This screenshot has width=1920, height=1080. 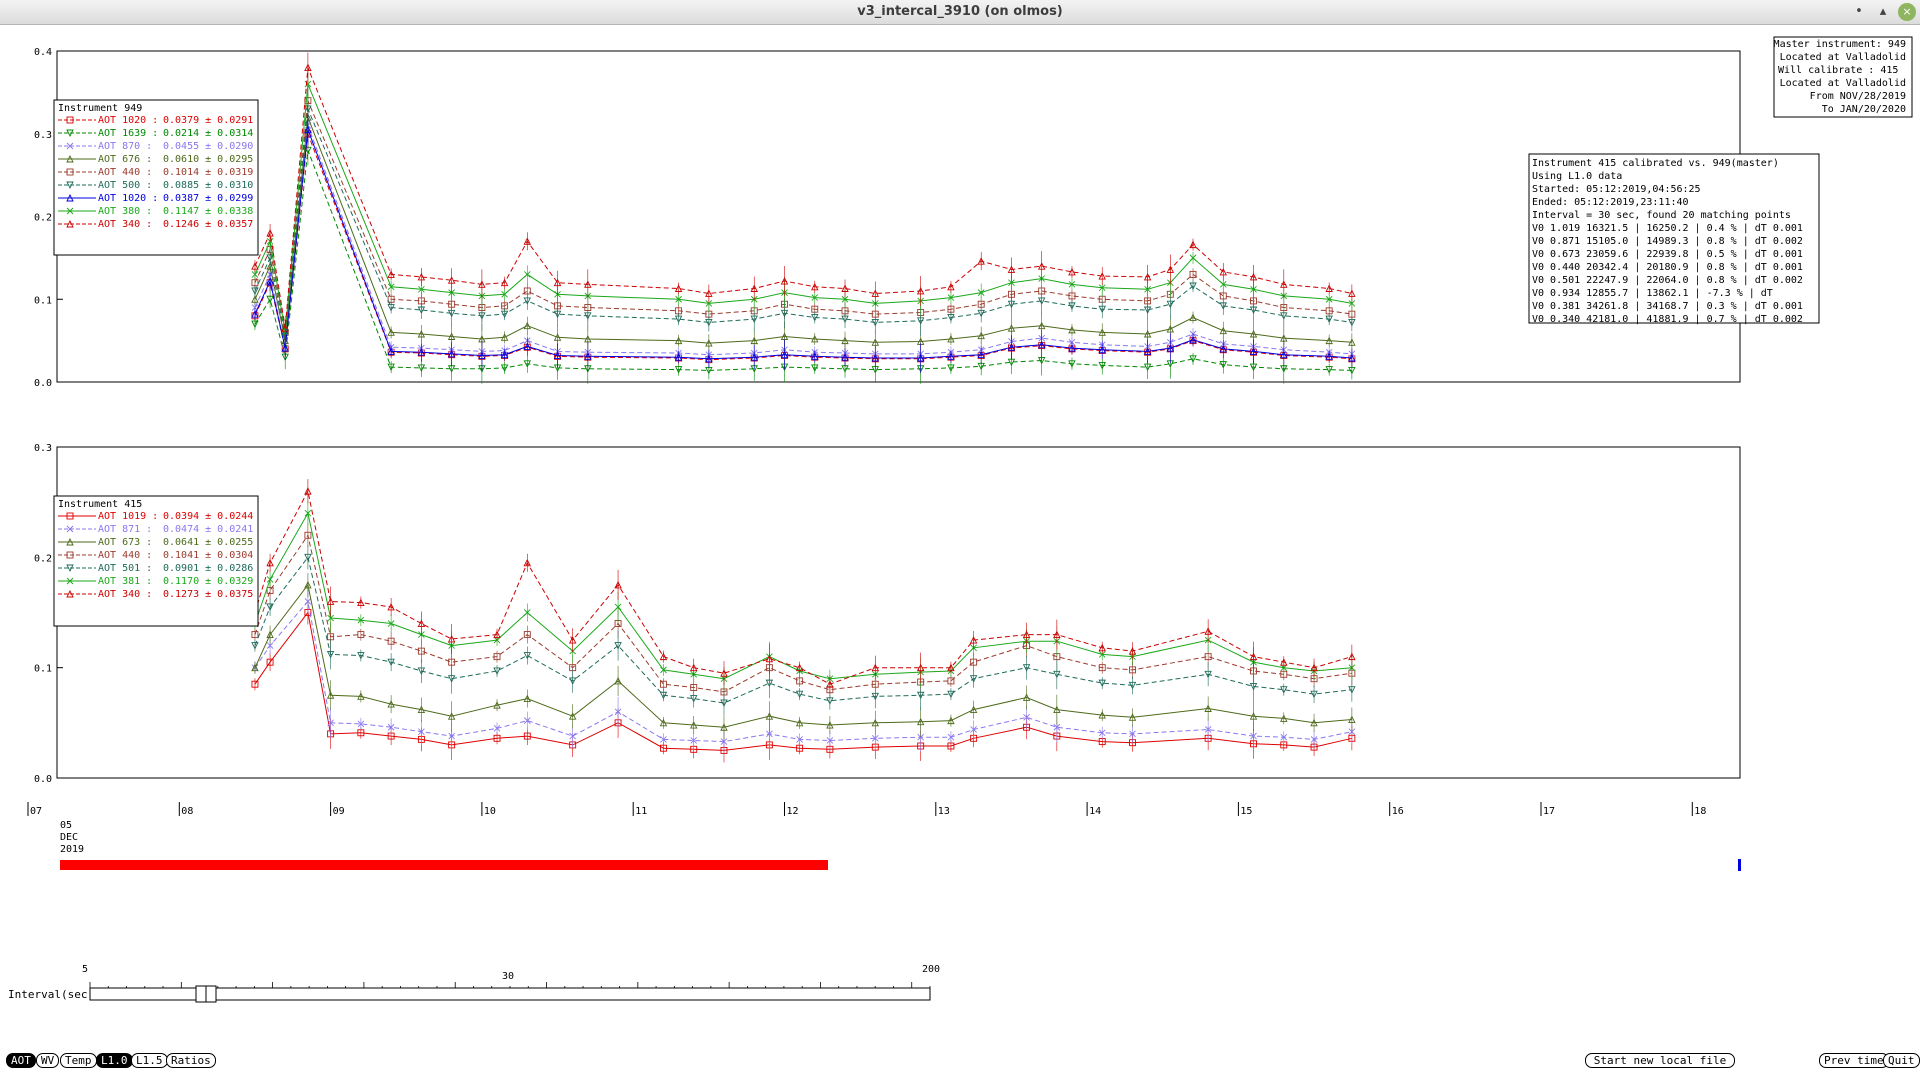 I want to click on wv-button: WV, so click(x=48, y=1060).